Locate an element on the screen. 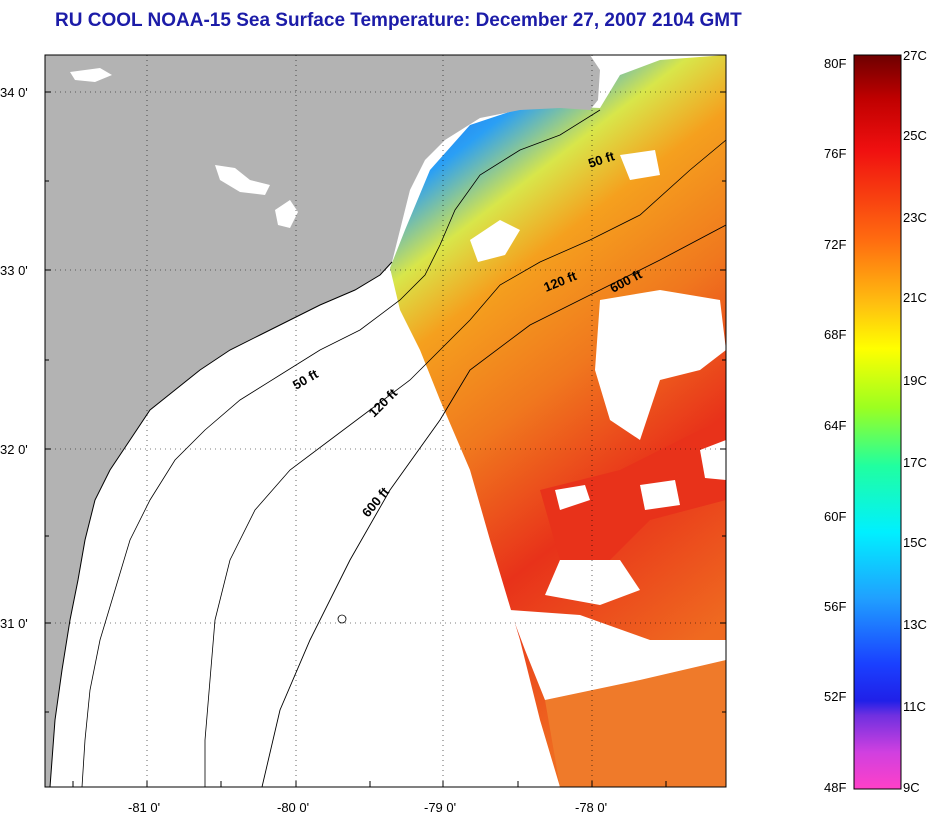  celsius-scale: 27C 25C 23C 21C 19C 17C 15C 13C 11C 9C is located at coordinates (915, 421).